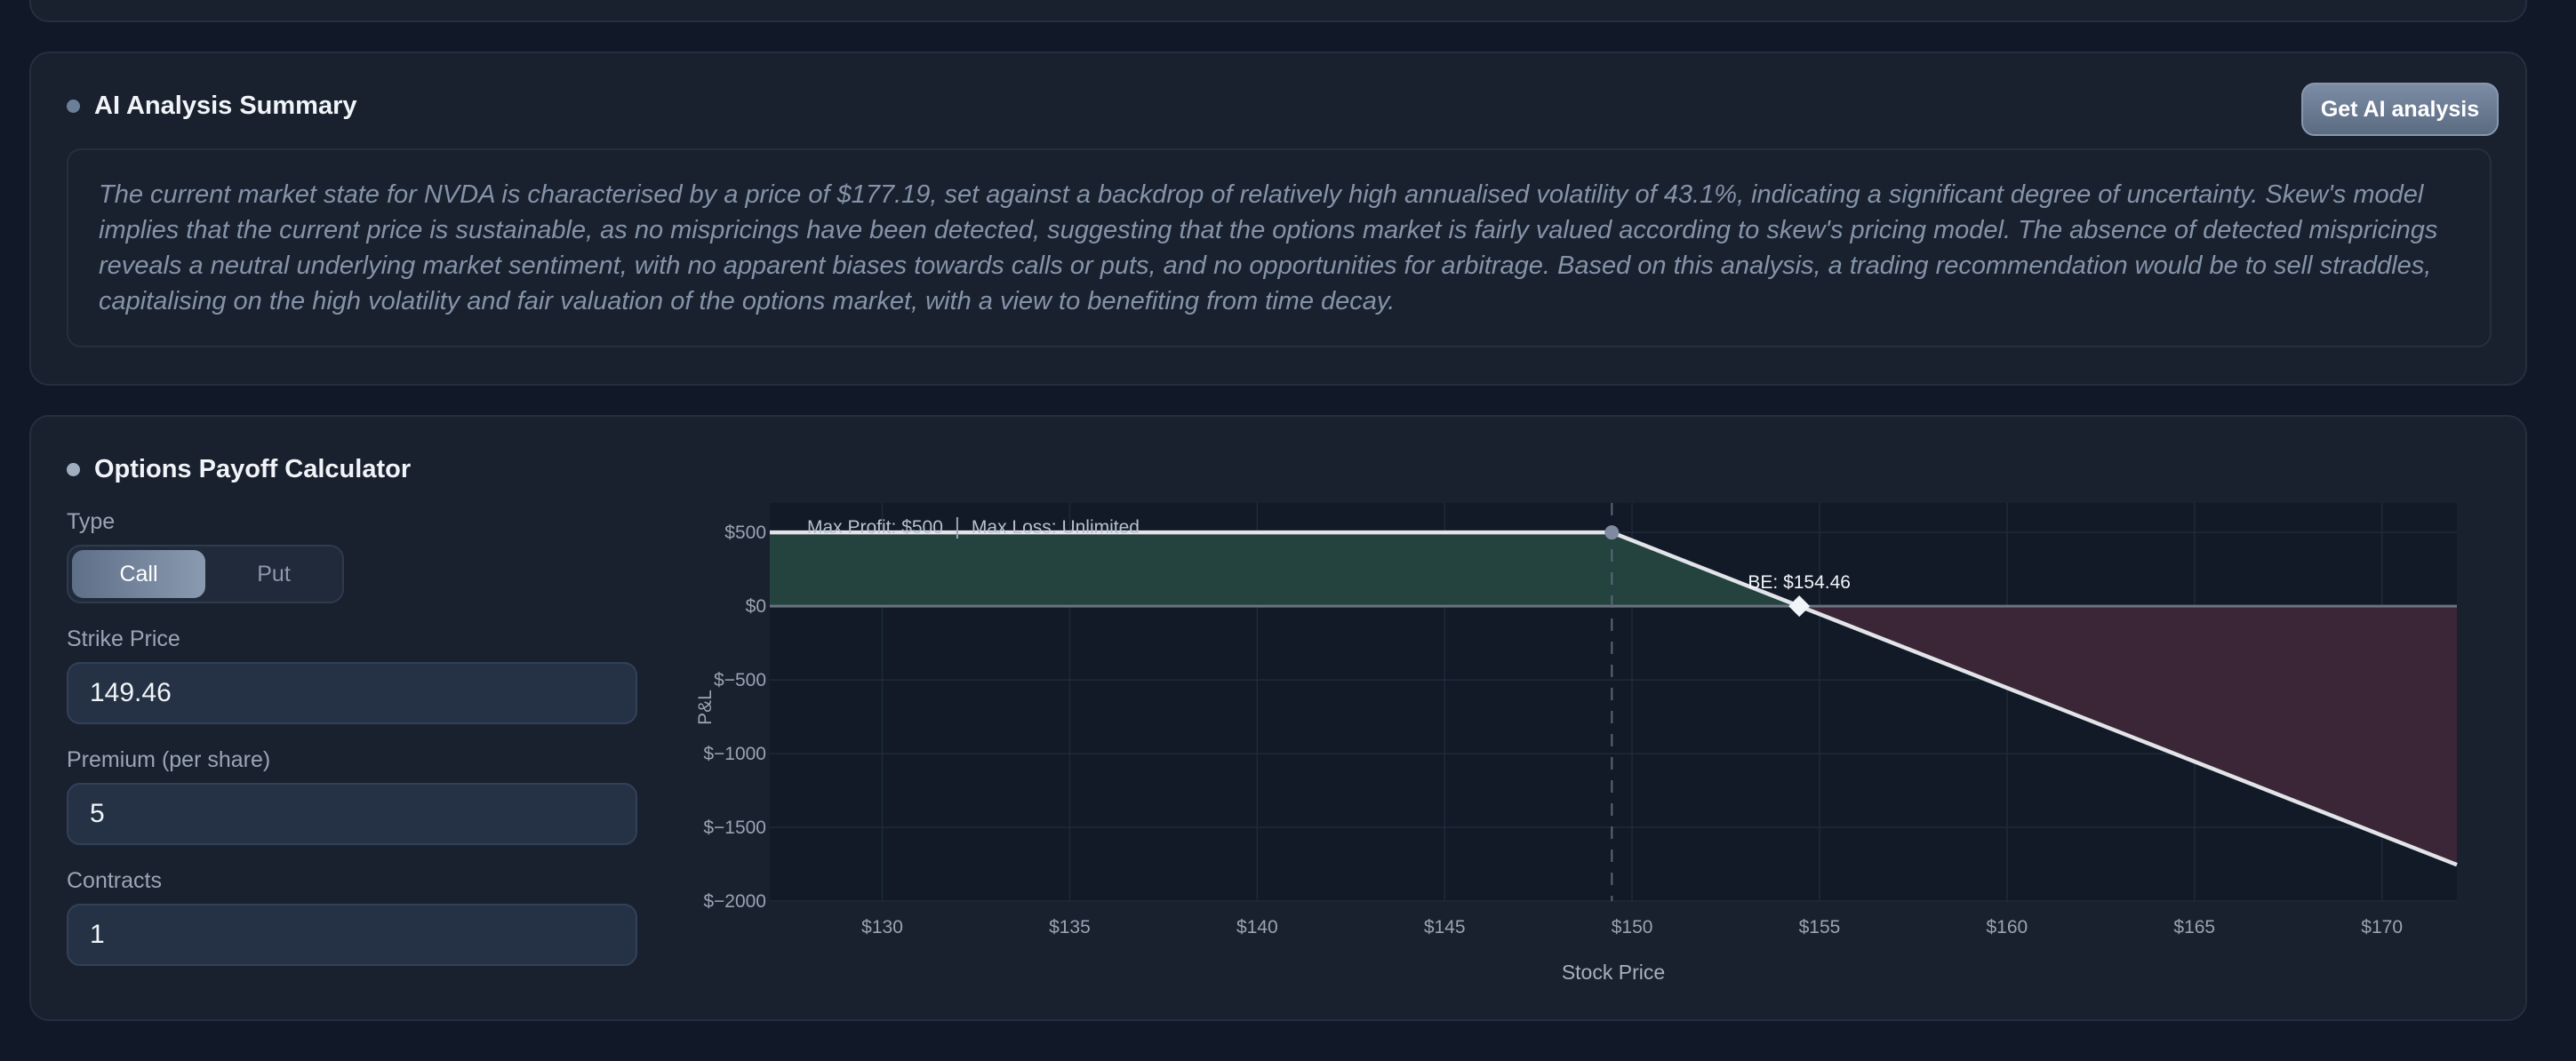  I want to click on y-tick-label: $−1000, so click(734, 754).